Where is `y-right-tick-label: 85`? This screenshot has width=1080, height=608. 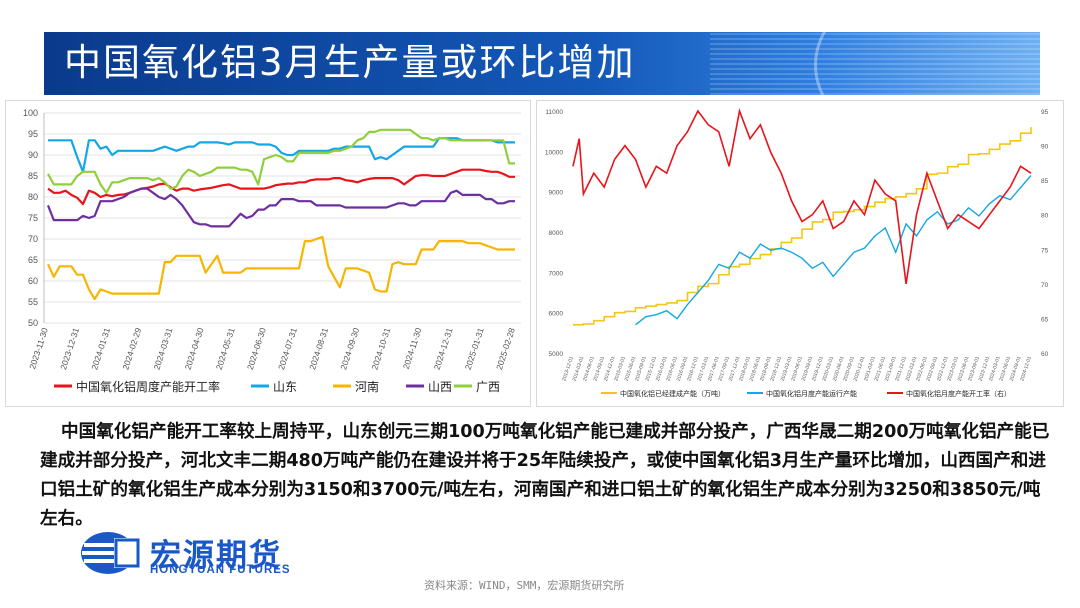
y-right-tick-label: 85 is located at coordinates (1045, 181).